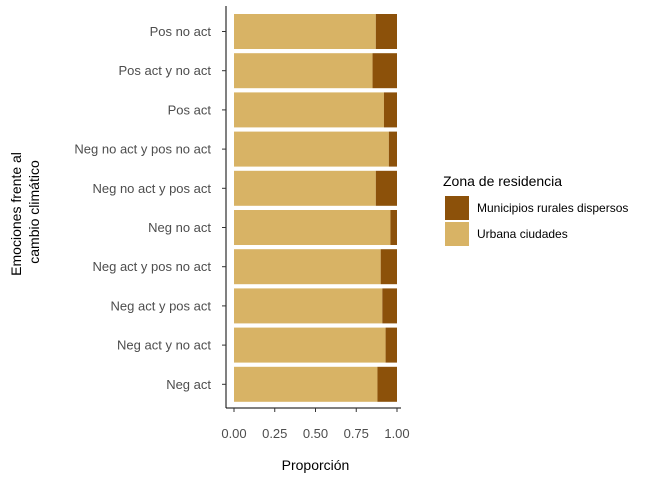 The image size is (672, 480). What do you see at coordinates (25, 212) in the screenshot?
I see `y-axis-title: Emociones frente al cambio climático` at bounding box center [25, 212].